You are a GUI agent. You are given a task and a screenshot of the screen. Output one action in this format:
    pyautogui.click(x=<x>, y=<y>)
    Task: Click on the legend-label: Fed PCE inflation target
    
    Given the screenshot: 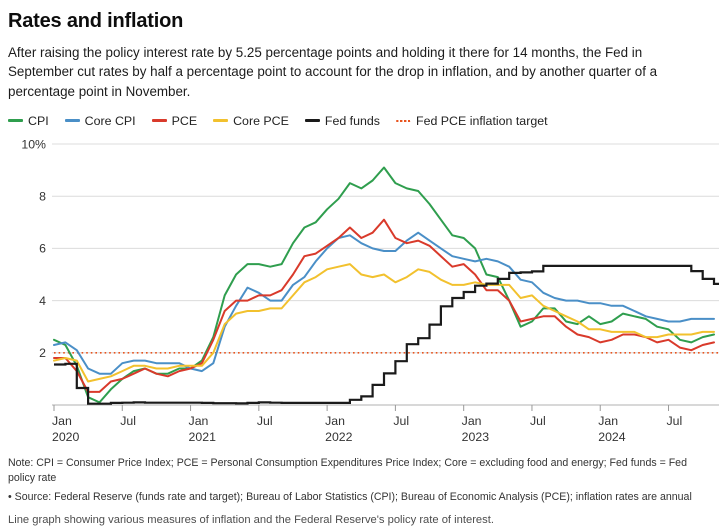 What is the action you would take?
    pyautogui.click(x=482, y=120)
    